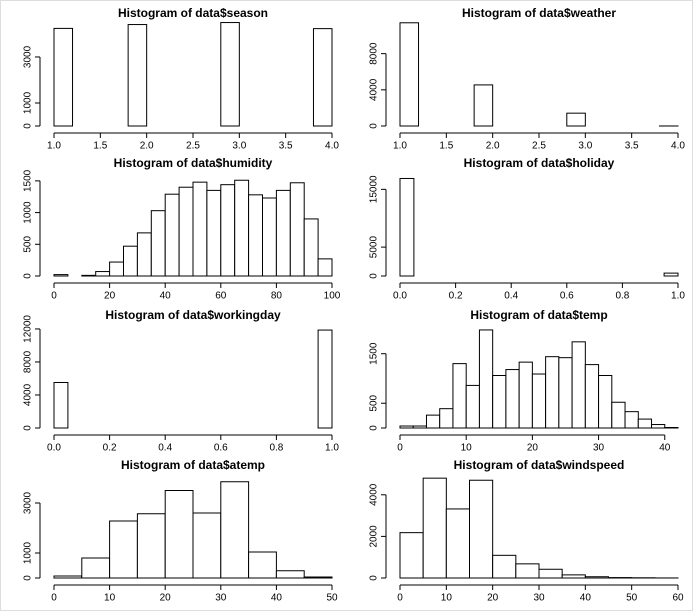 This screenshot has width=693, height=611. What do you see at coordinates (446, 146) in the screenshot?
I see `x-tick-label: 1.5` at bounding box center [446, 146].